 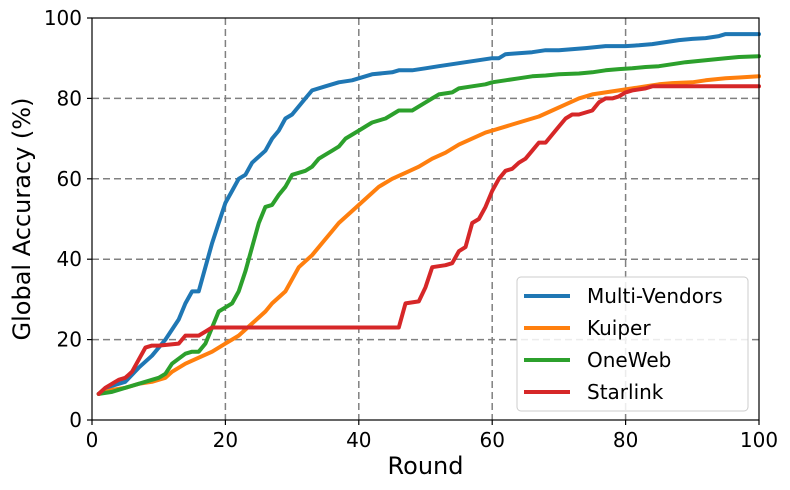 I want to click on y-tick-label: 40, so click(x=69, y=259).